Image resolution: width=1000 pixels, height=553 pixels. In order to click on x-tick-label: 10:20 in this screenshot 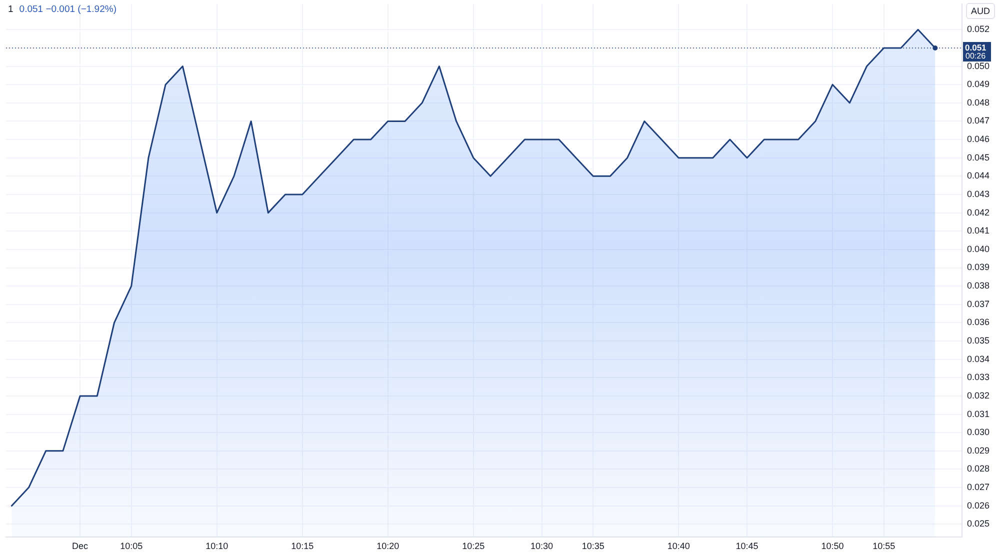, I will do `click(388, 545)`.